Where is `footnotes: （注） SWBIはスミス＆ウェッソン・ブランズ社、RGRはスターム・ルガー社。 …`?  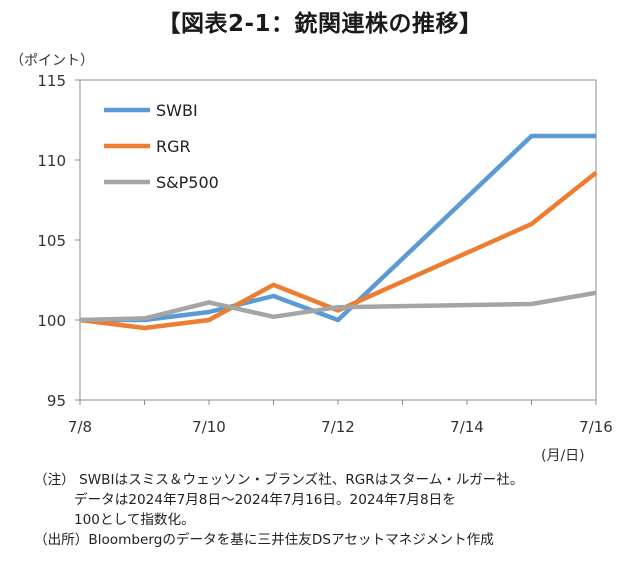 footnotes: （注） SWBIはスミス＆ウェッソン・ブランズ社、RGRはスターム・ルガー社。 … is located at coordinates (278, 510).